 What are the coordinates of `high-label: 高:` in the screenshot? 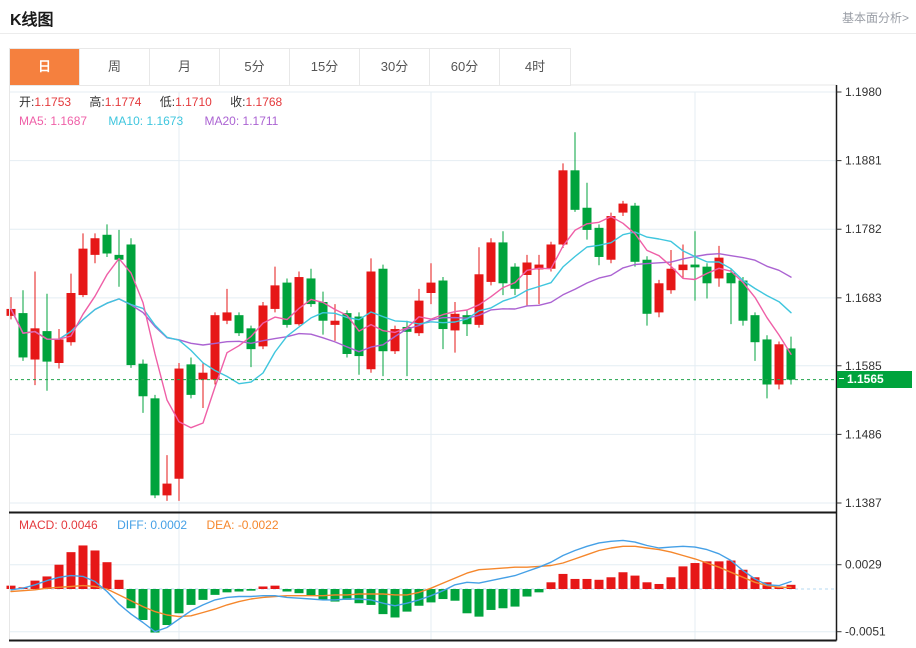 It's located at (97, 102).